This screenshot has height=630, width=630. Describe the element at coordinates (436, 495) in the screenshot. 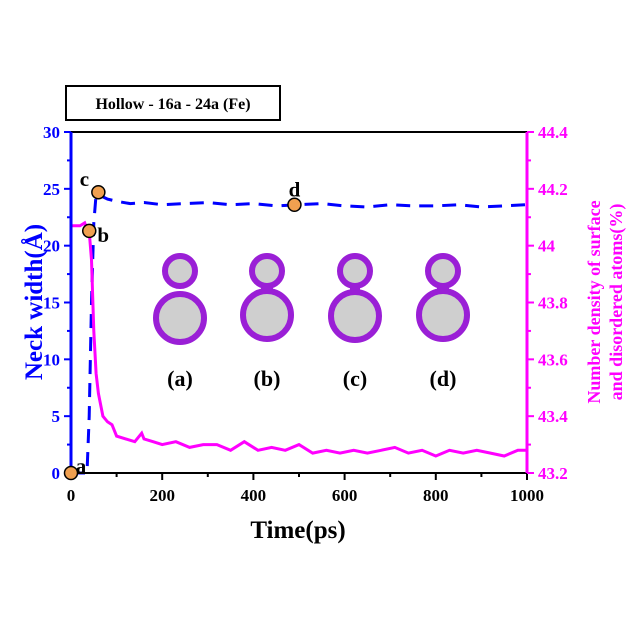

I see `x-tick-label: 800` at that location.